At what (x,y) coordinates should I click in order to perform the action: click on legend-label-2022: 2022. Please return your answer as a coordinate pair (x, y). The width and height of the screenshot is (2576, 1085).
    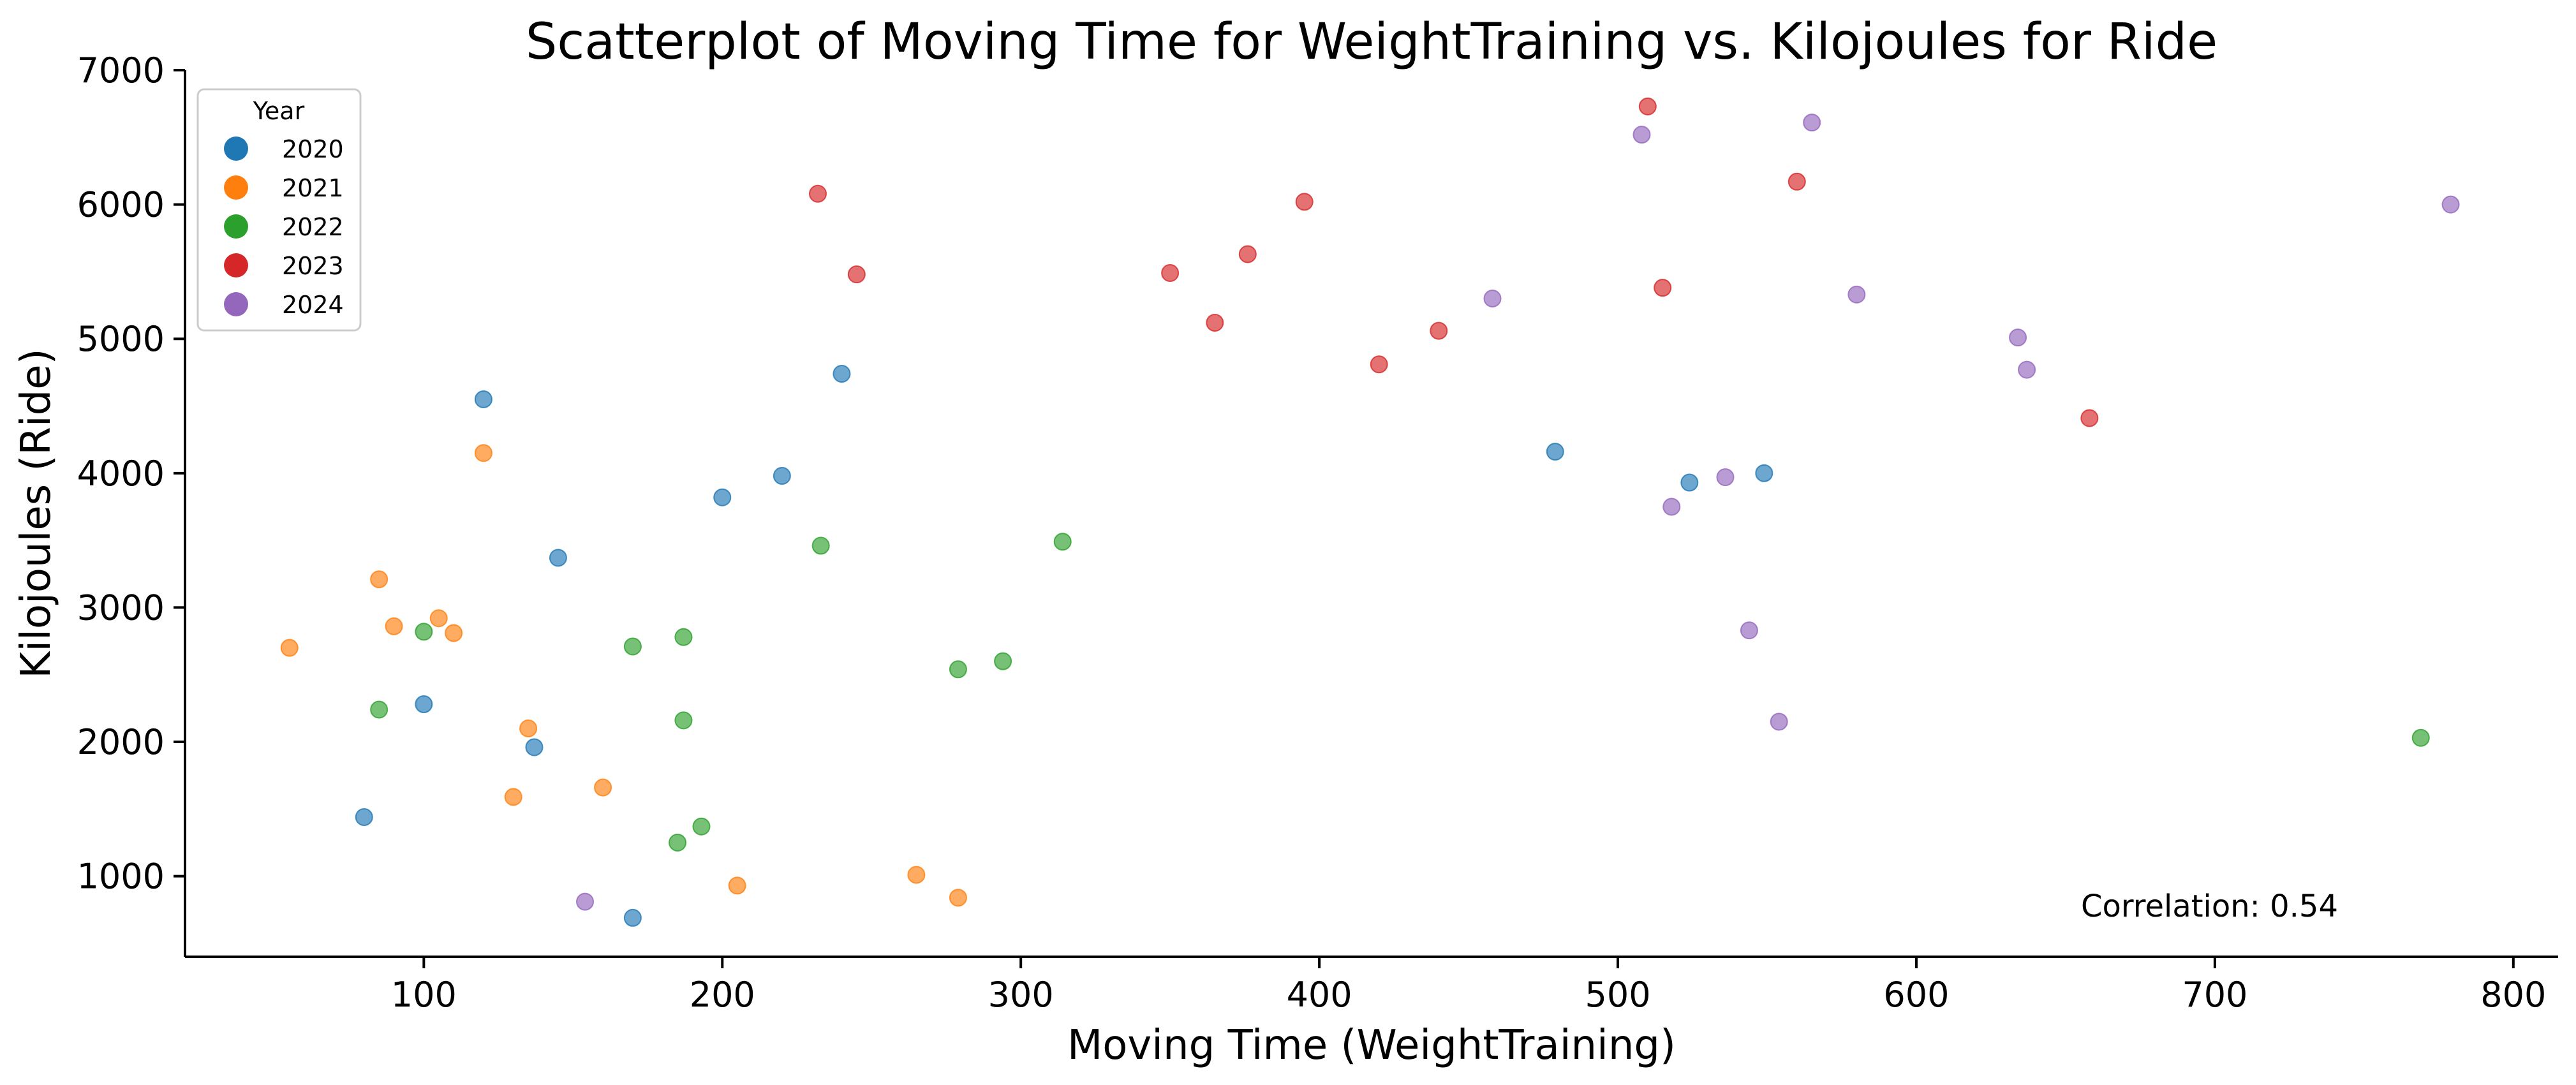
    Looking at the image, I should click on (313, 227).